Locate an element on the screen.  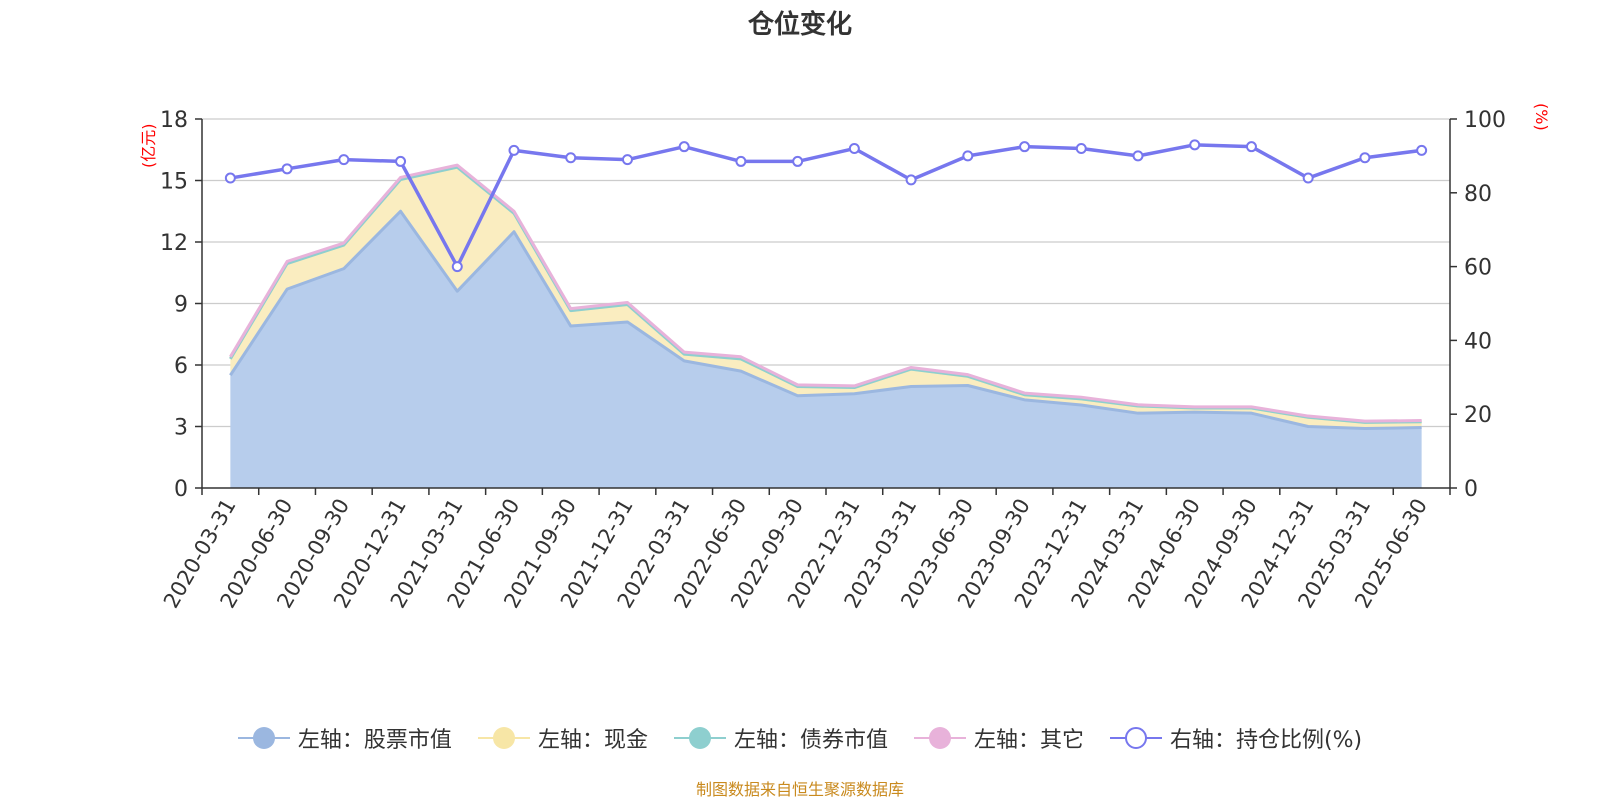
chart-title: 仓位变化 is located at coordinates (799, 25).